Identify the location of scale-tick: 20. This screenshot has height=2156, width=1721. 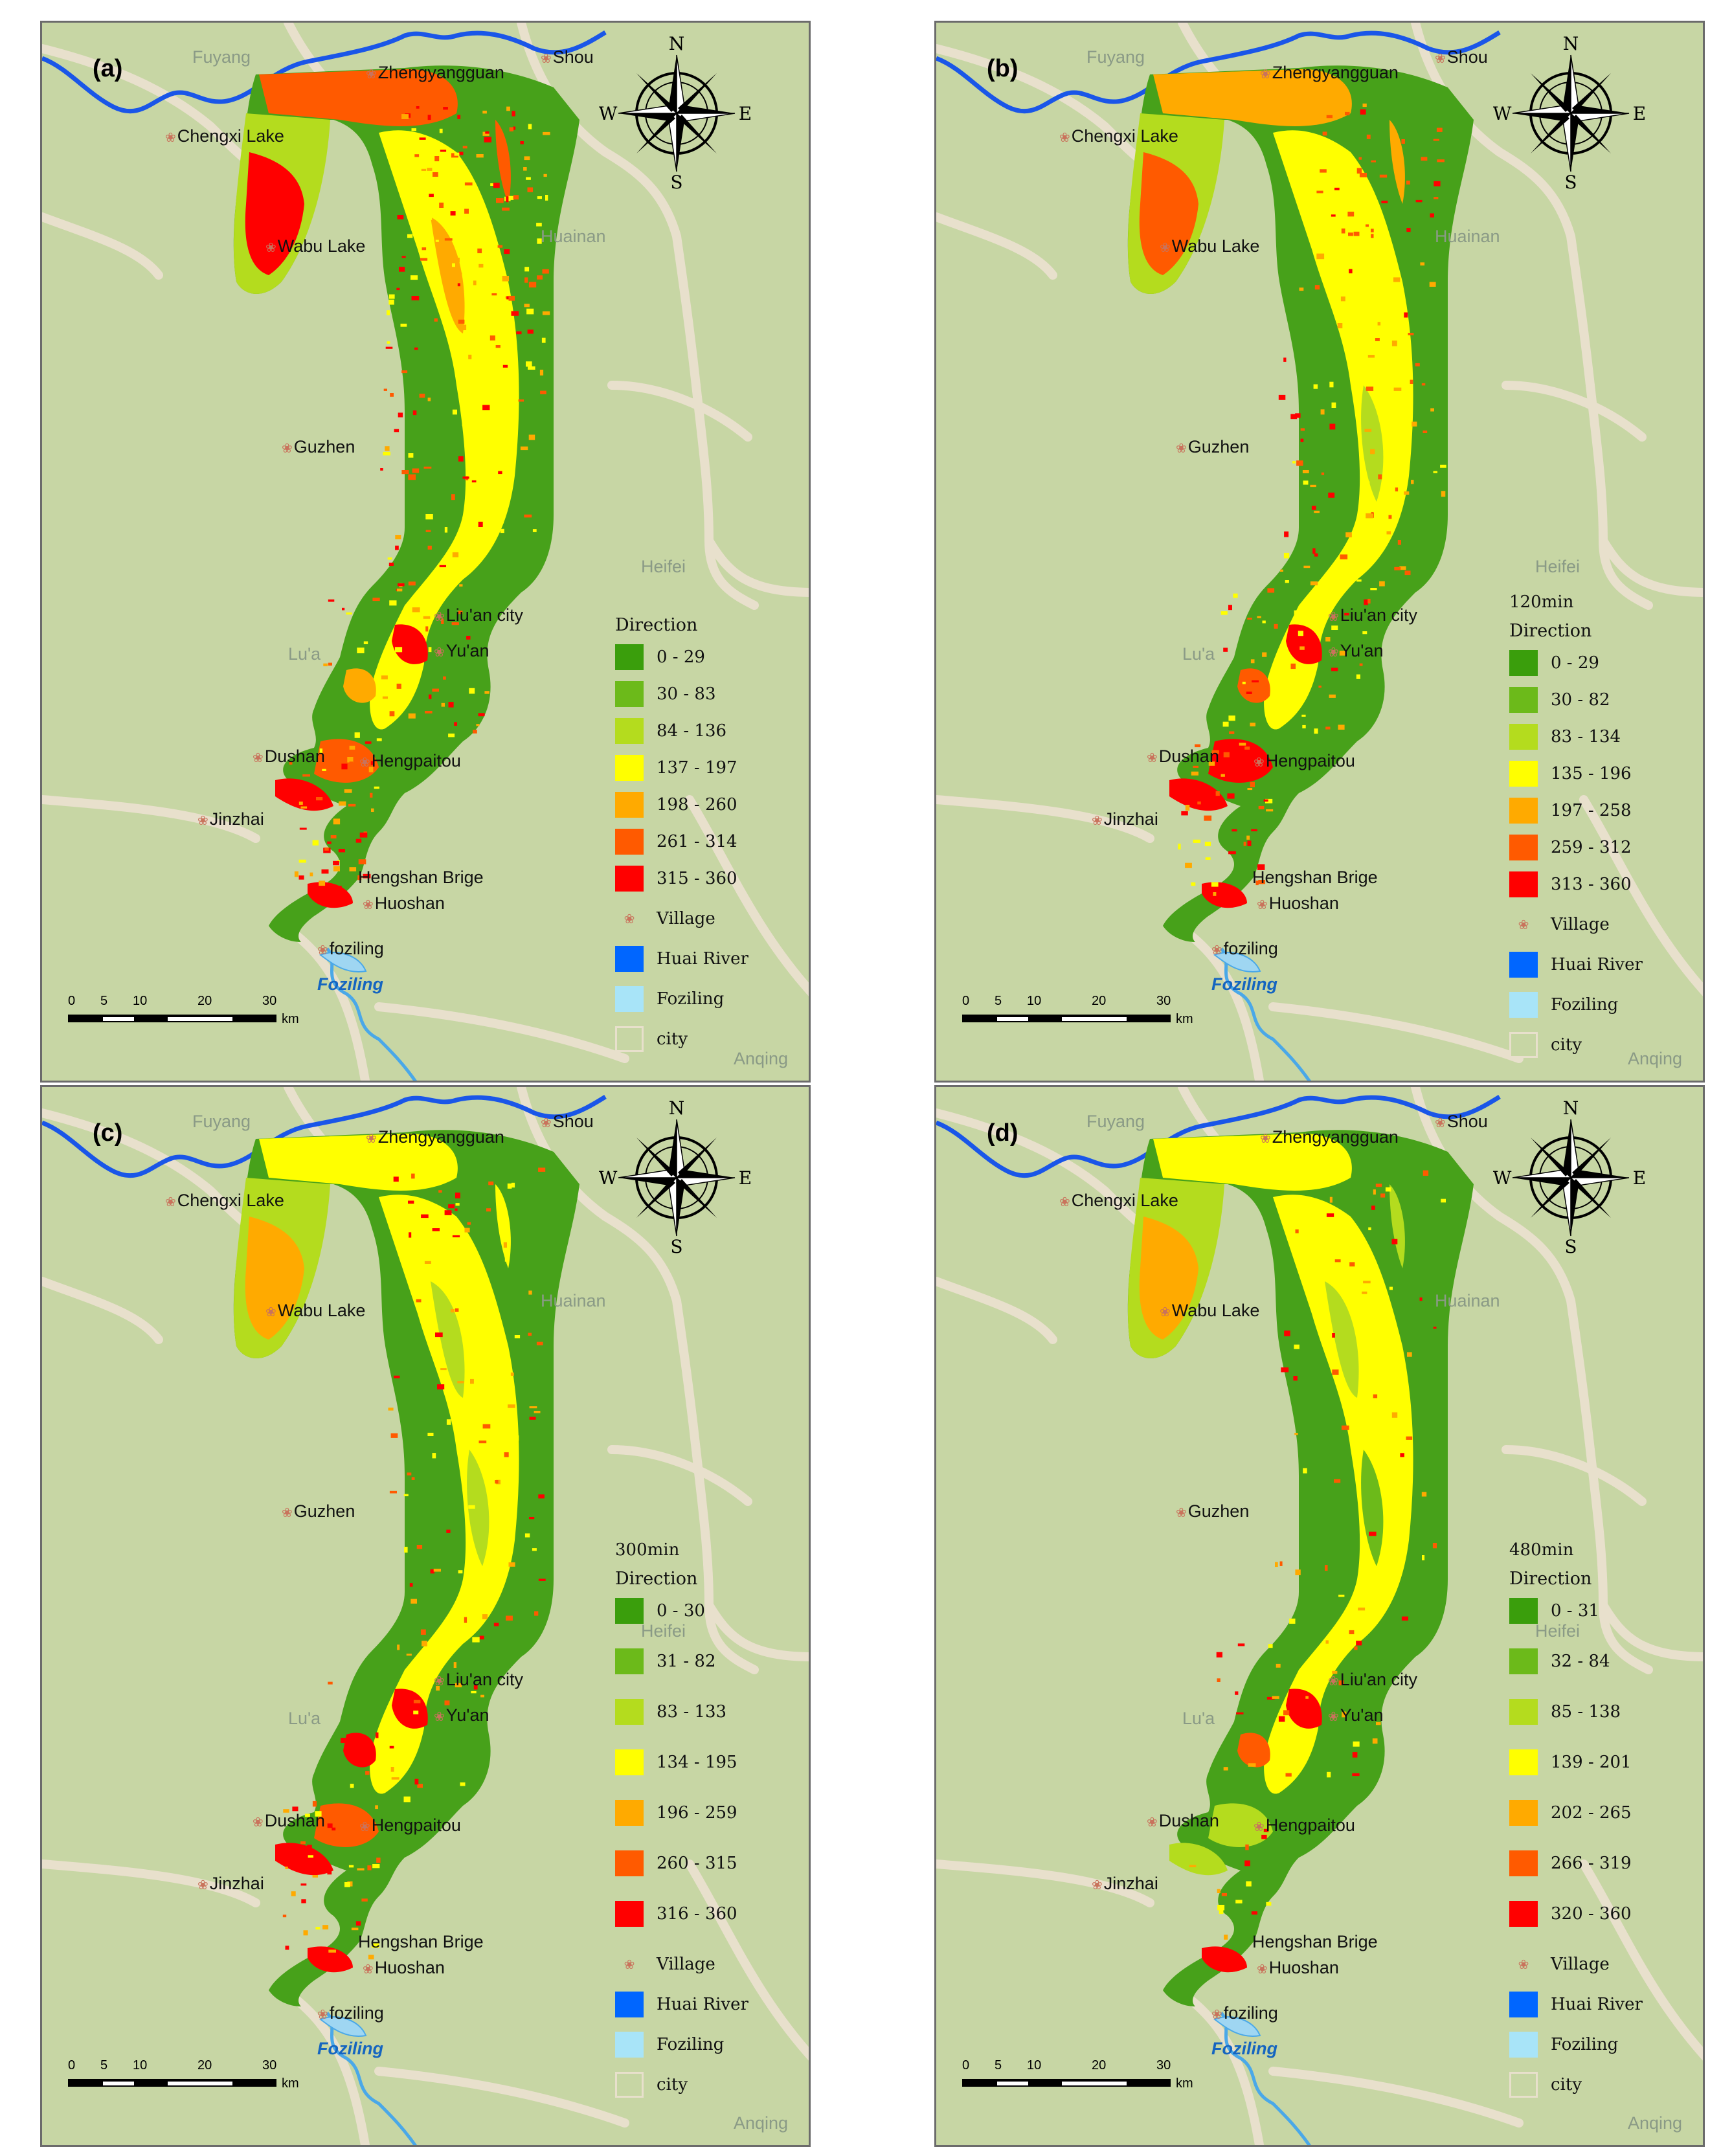
(1099, 2065).